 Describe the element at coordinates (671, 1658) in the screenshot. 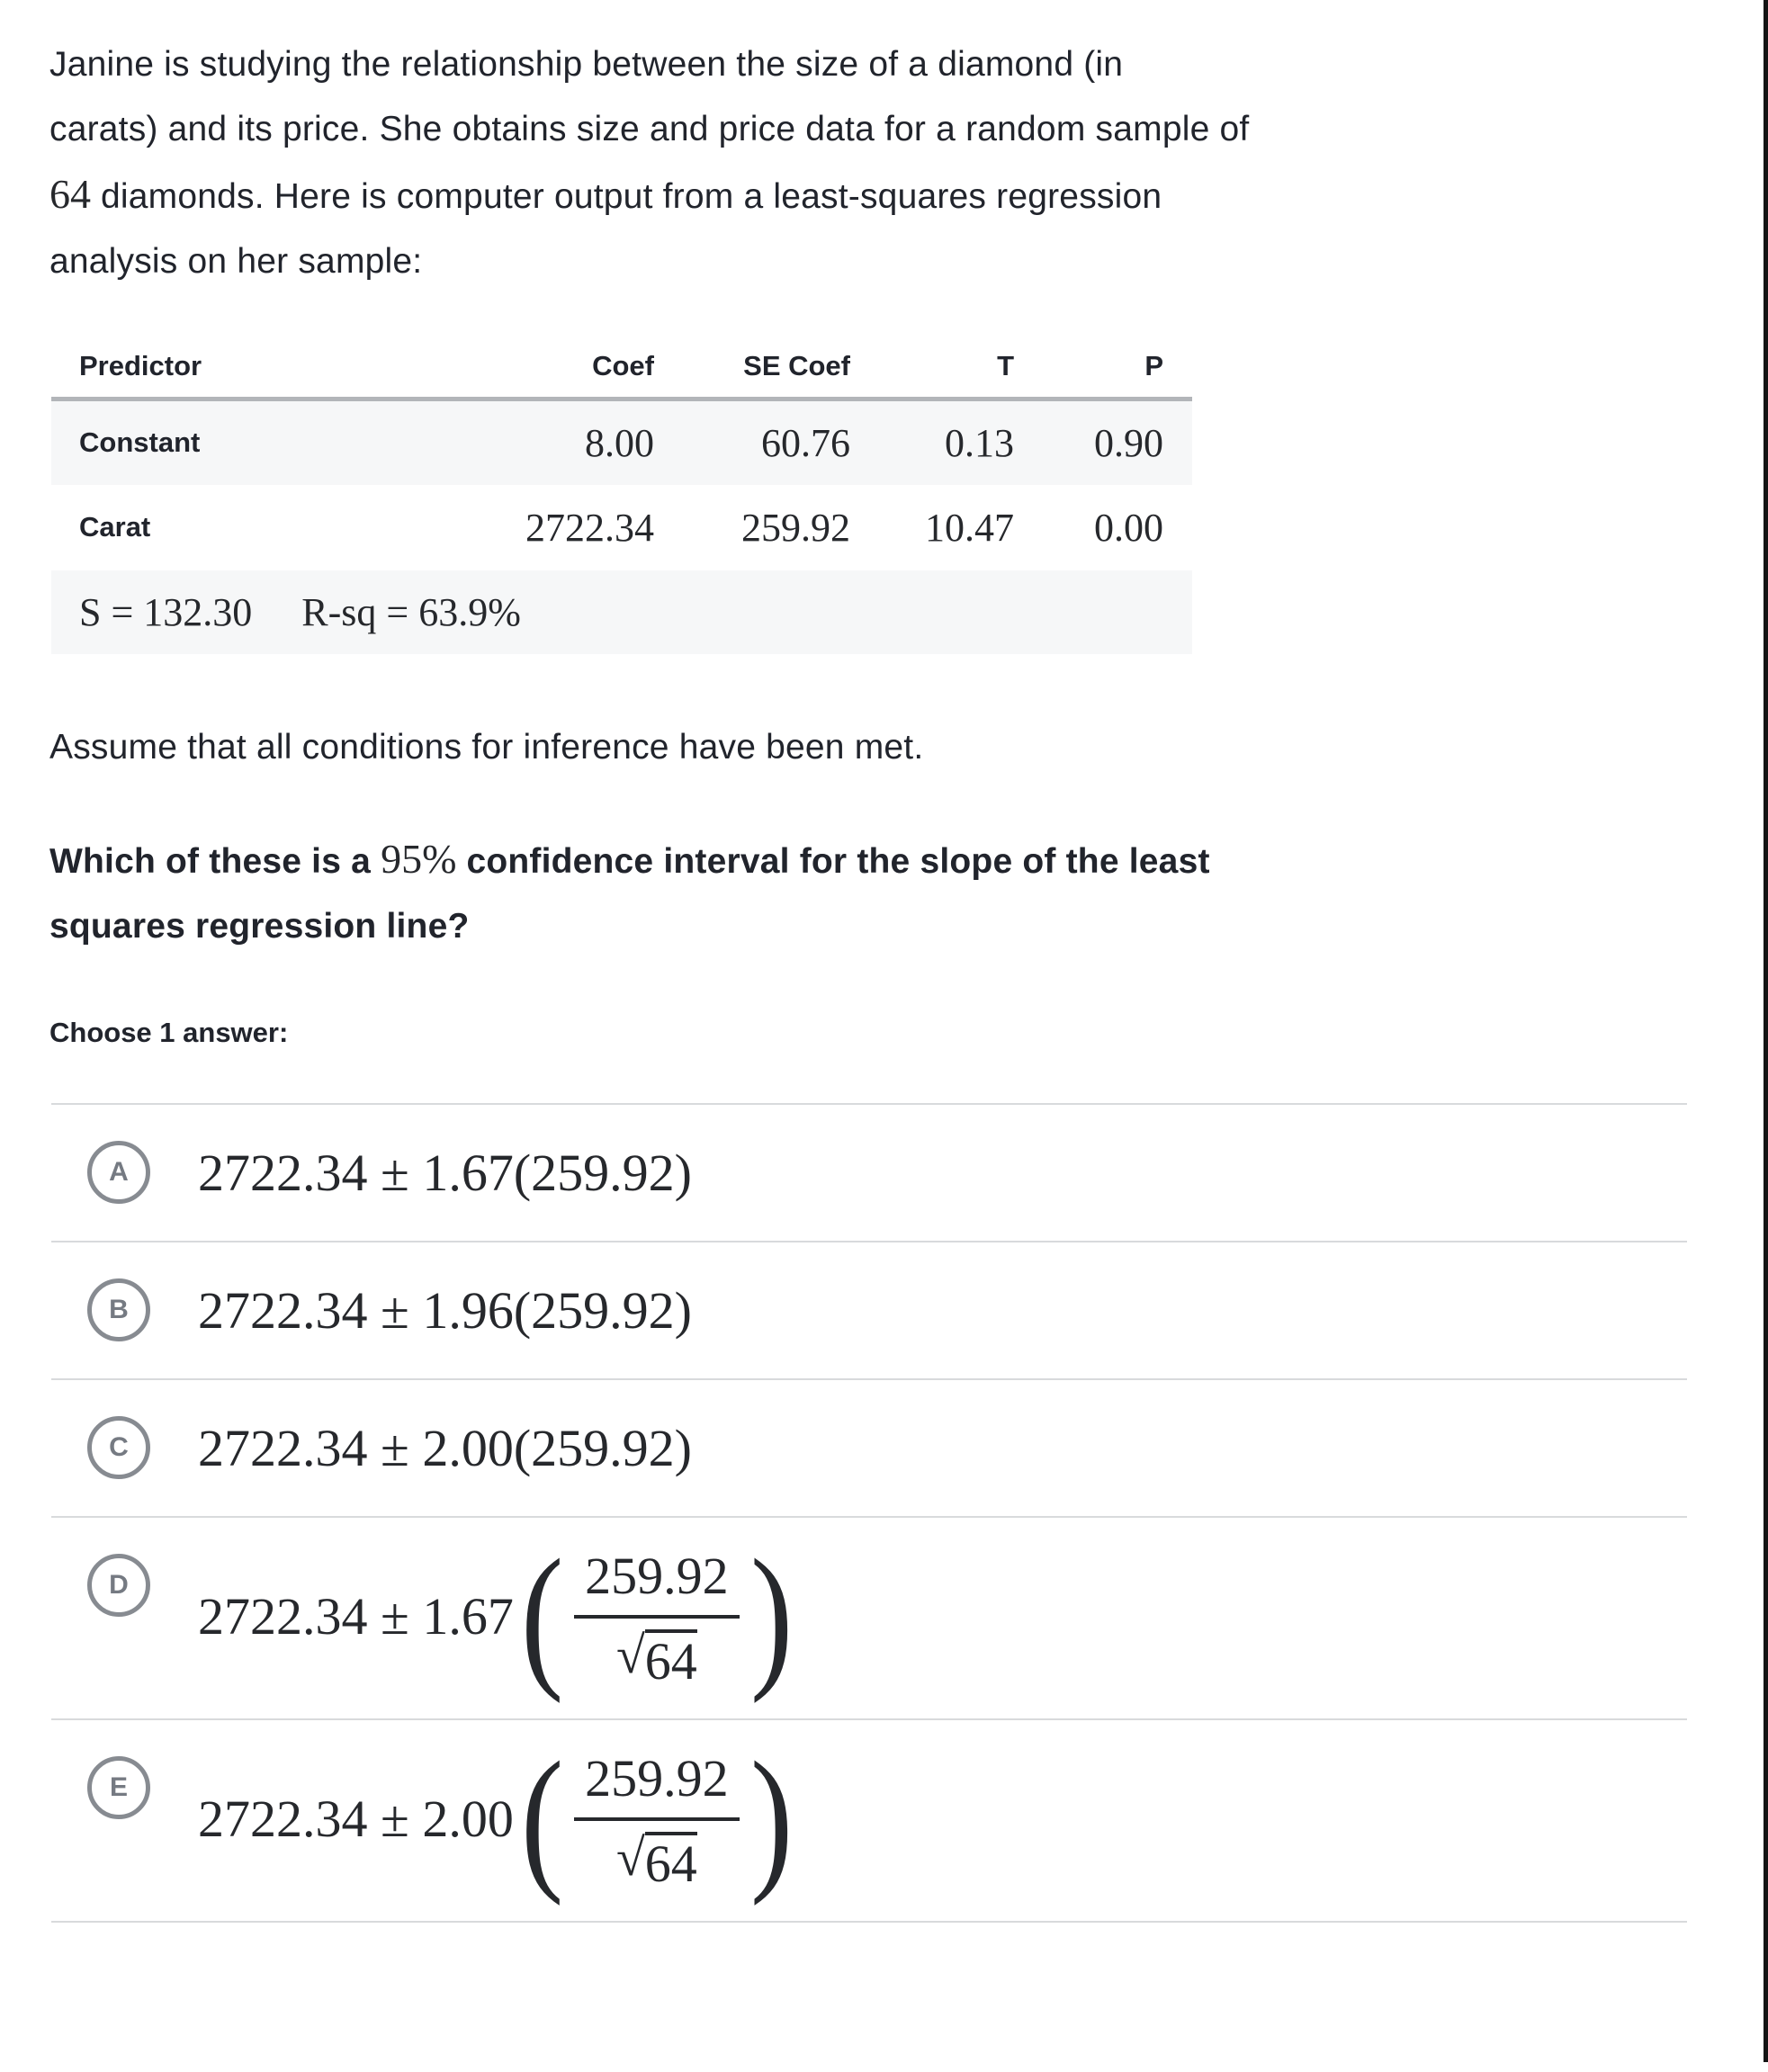

I see `option-d-radicand: 64` at that location.